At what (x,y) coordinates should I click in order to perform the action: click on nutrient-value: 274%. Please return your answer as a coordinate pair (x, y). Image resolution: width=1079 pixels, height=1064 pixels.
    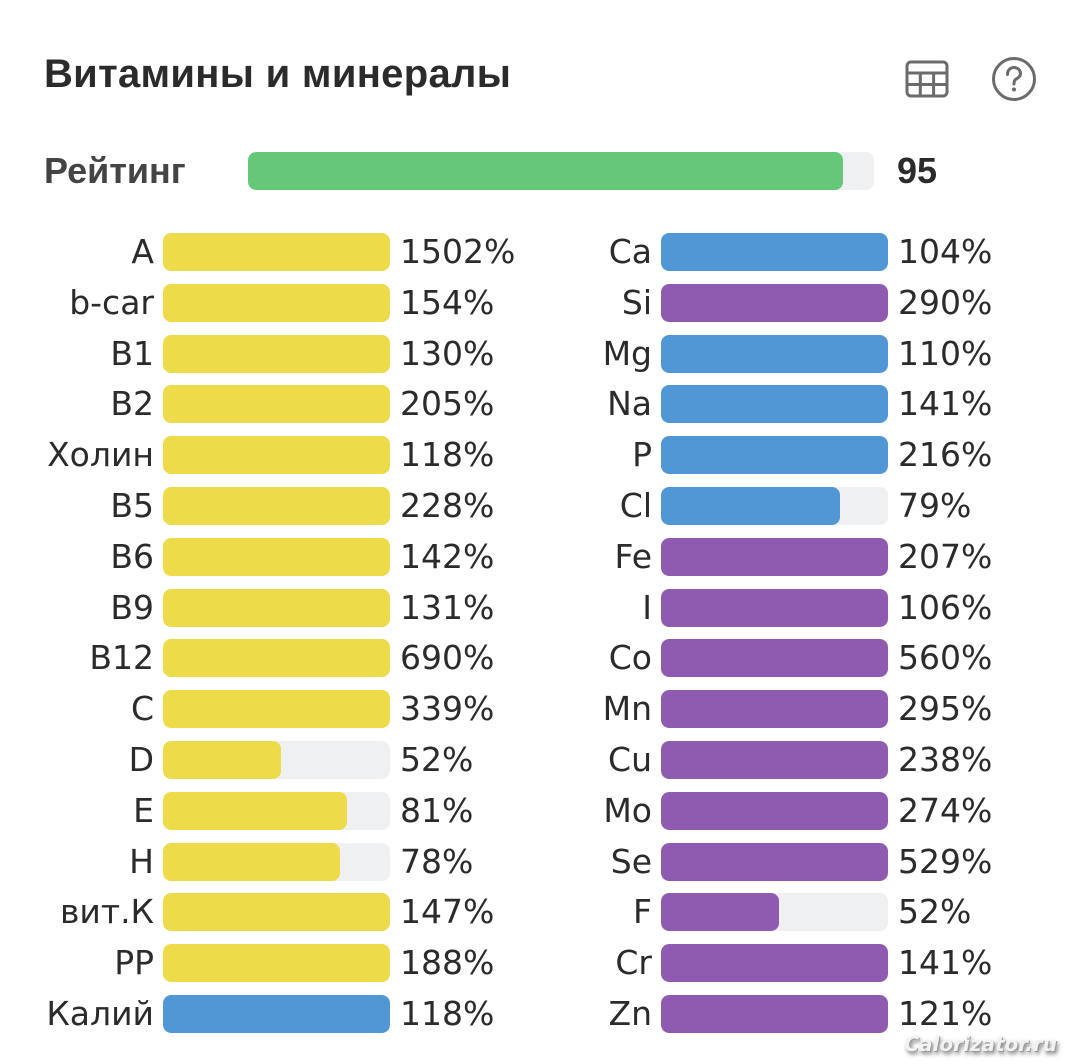
    Looking at the image, I should click on (945, 810).